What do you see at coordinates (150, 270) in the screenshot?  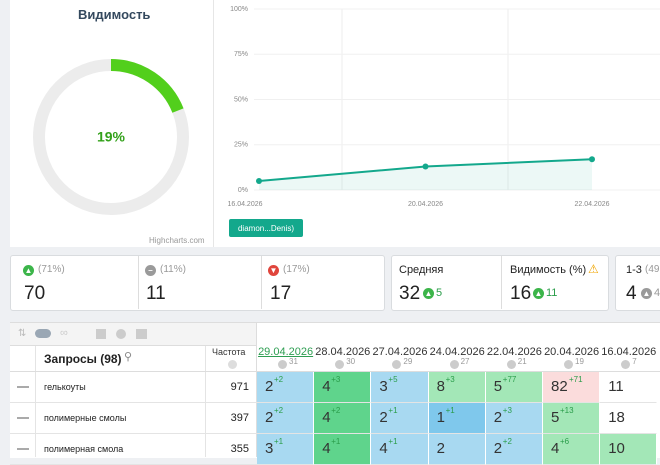 I see `neutral-icon: –` at bounding box center [150, 270].